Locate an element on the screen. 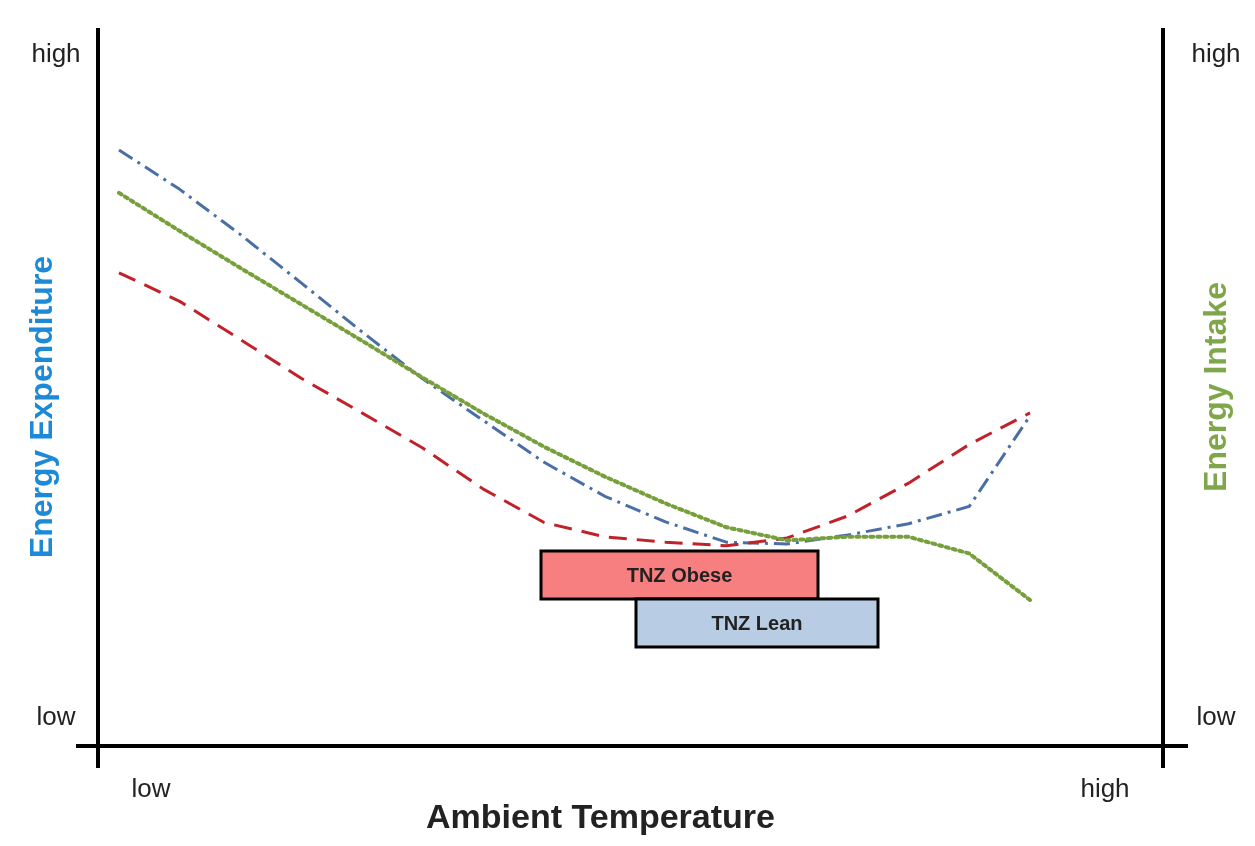 The image size is (1255, 846). annotation: TNZ Lean is located at coordinates (757, 623).